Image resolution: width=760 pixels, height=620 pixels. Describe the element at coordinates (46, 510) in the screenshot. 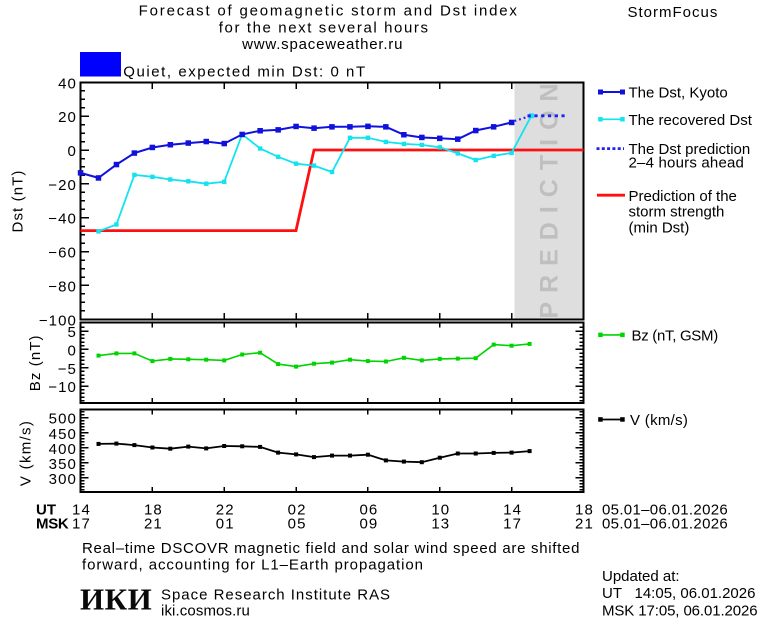

I see `svg-text: UT` at that location.